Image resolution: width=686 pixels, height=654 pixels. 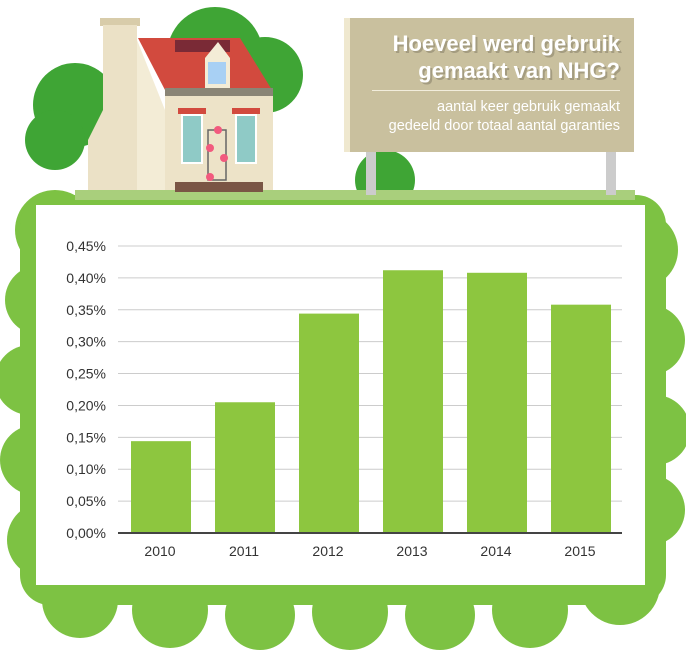 What do you see at coordinates (244, 551) in the screenshot?
I see `x-tick-label: 2011` at bounding box center [244, 551].